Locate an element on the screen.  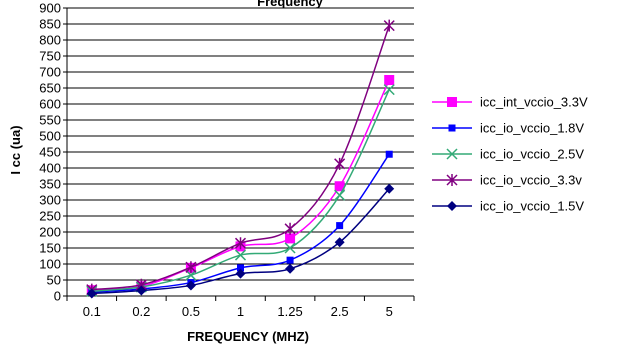
x-tick-labels: 0.1 0.2 0.5 1 1.25 2.5 5 is located at coordinates (240, 307).